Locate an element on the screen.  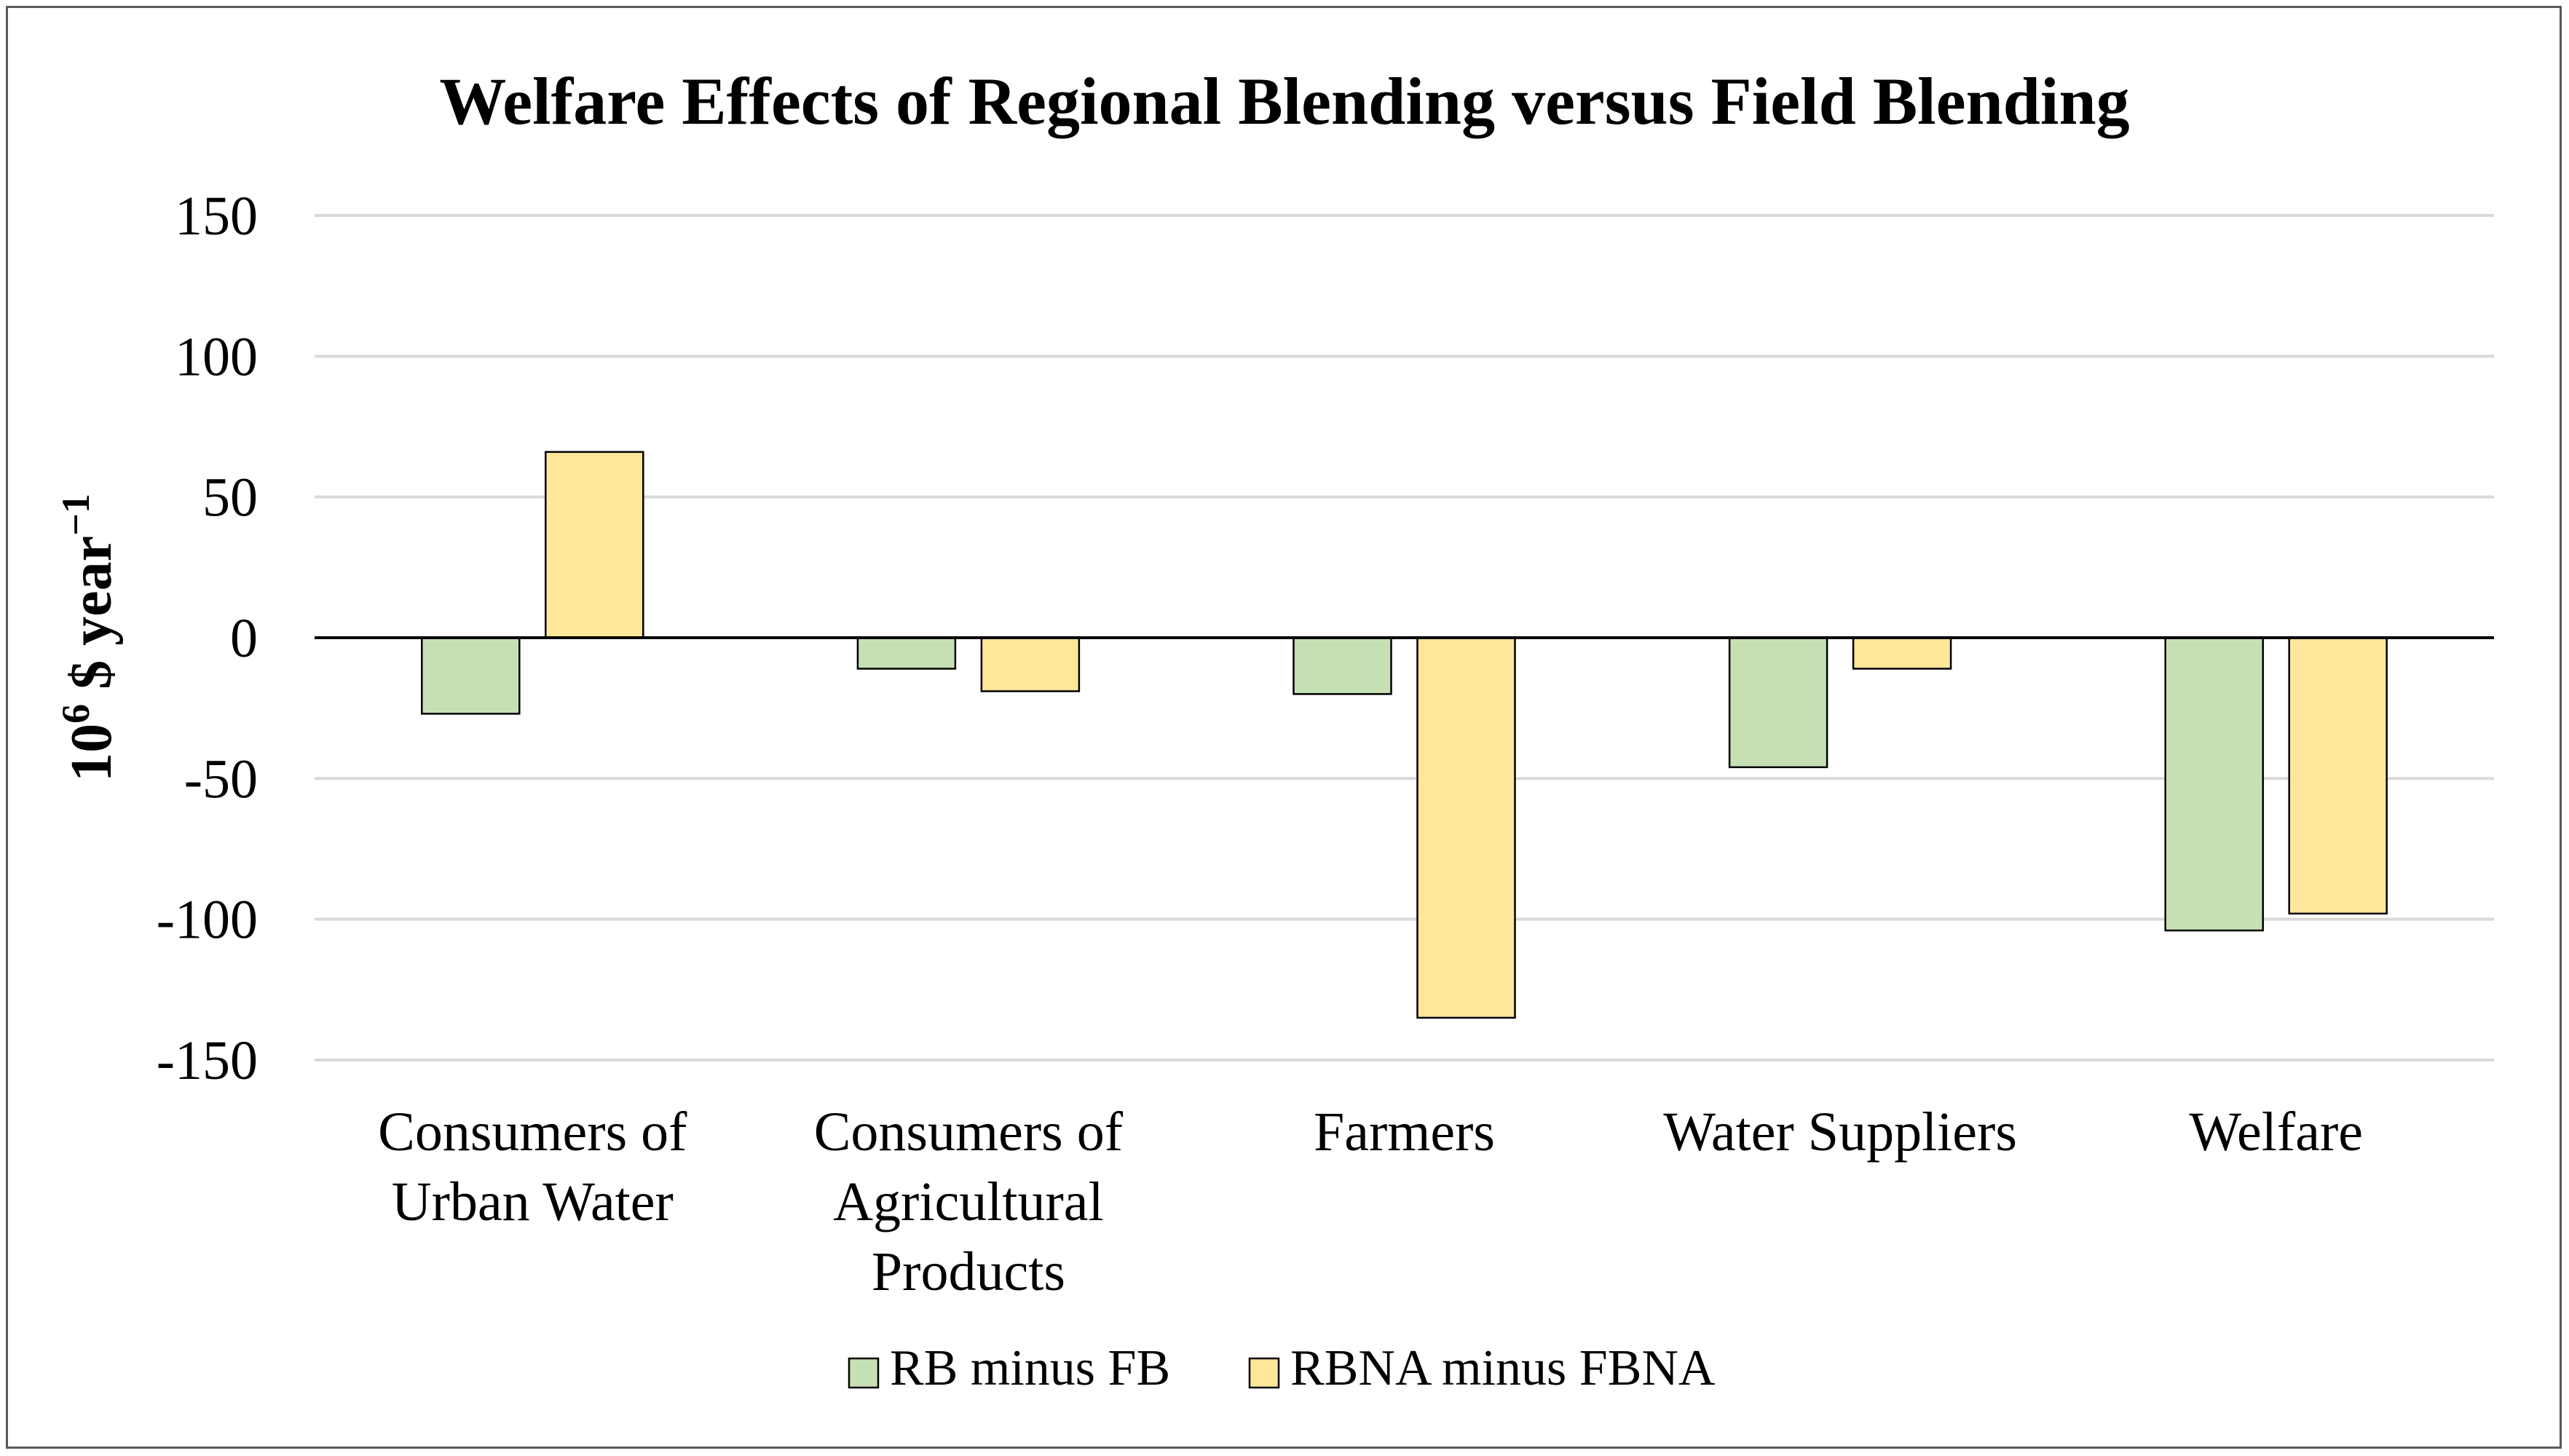
y-tick-label: 0 is located at coordinates (244, 638).